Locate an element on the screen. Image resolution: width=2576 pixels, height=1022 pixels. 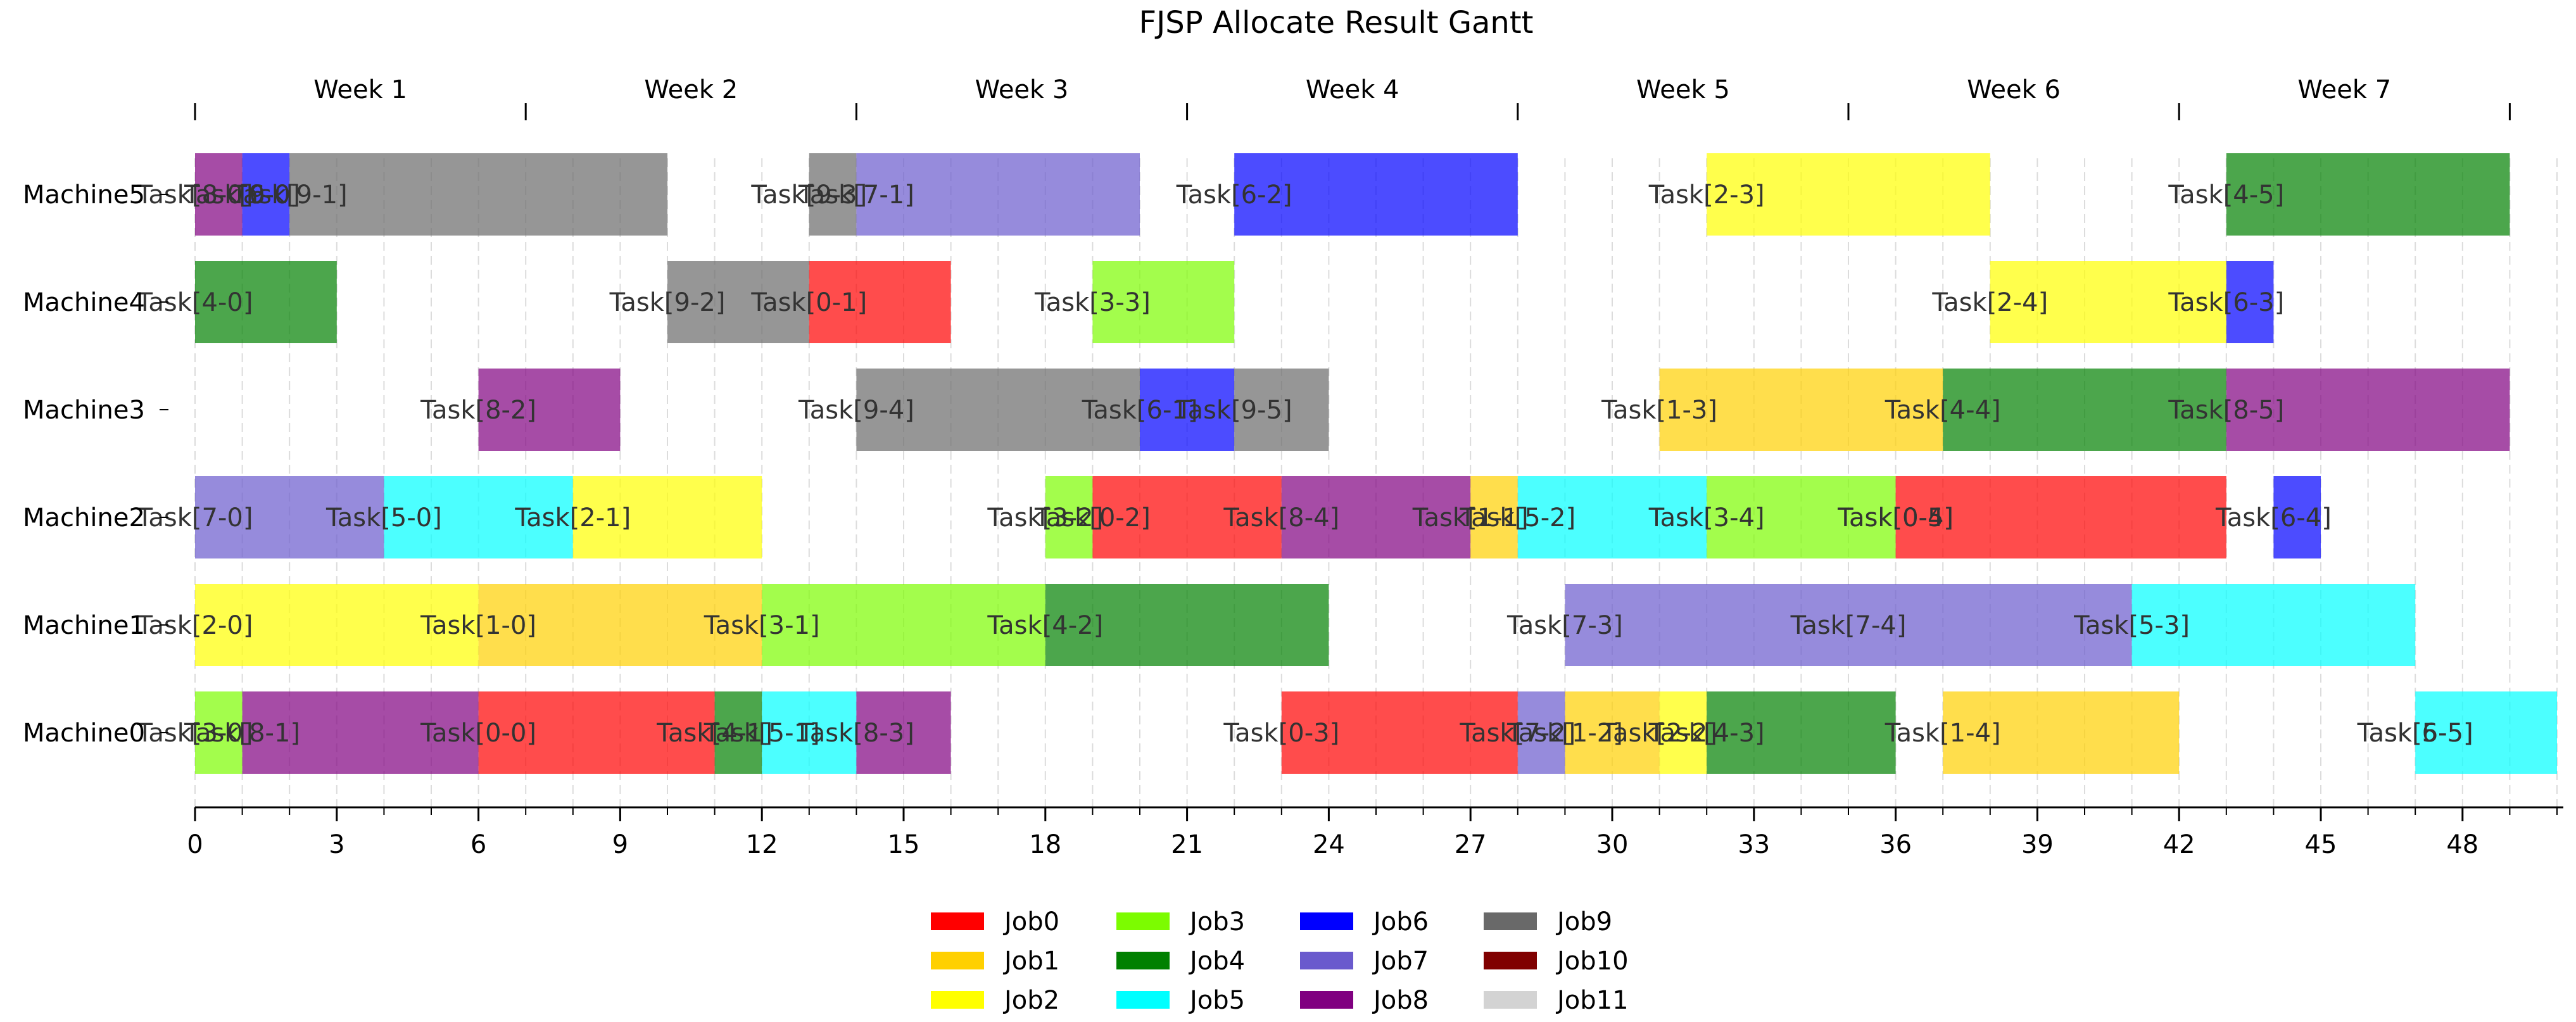
task-label: Task[1-3] is located at coordinates (1659, 410).